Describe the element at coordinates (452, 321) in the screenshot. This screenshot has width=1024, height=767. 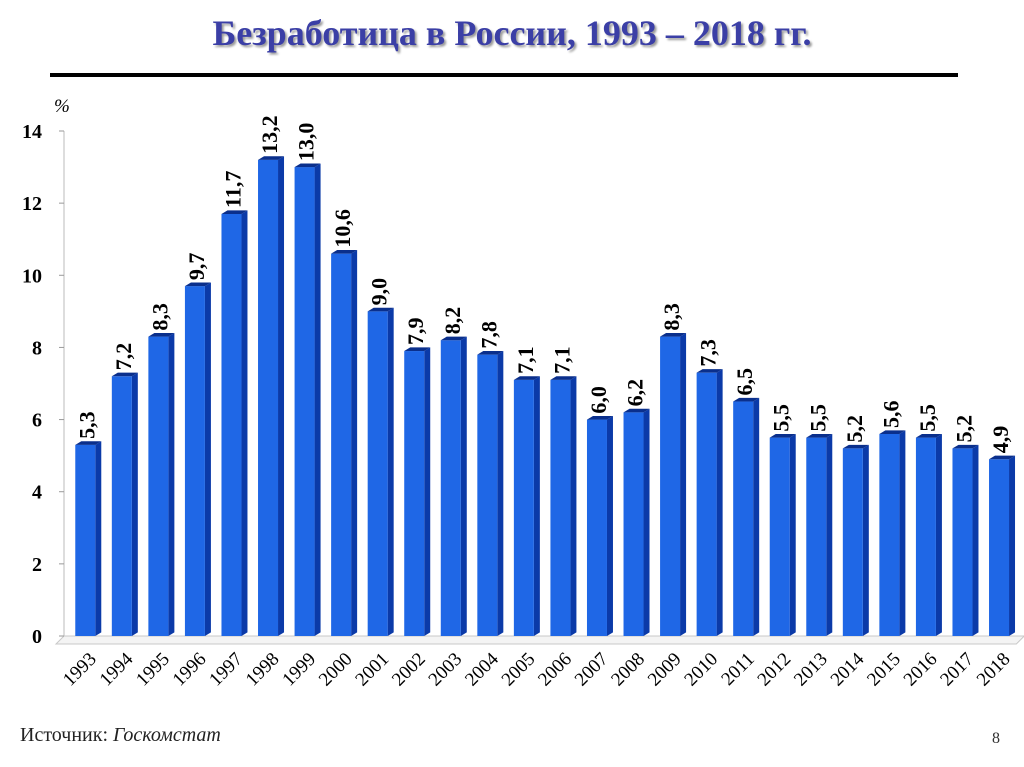
I see `data-label: 8,2` at that location.